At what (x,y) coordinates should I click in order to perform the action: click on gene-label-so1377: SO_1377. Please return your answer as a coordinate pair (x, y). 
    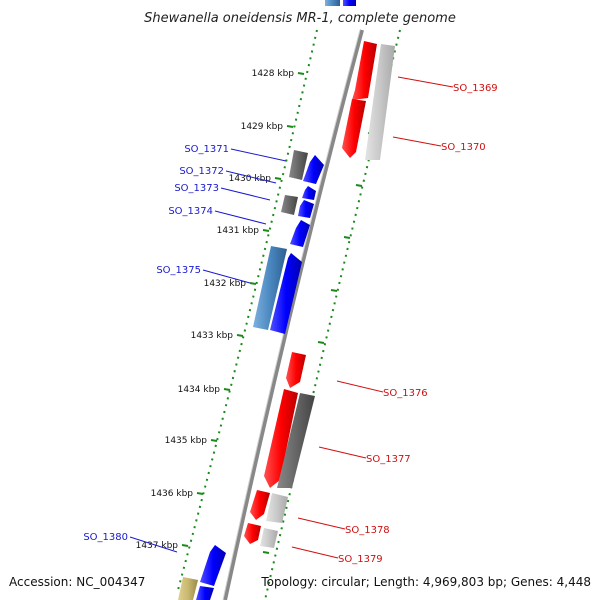
    Looking at the image, I should click on (388, 459).